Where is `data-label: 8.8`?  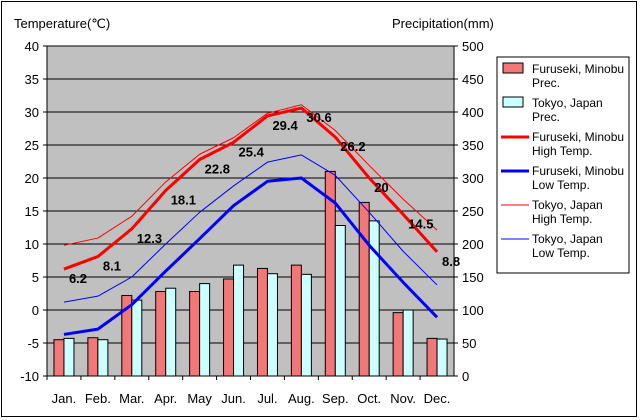
data-label: 8.8 is located at coordinates (451, 261).